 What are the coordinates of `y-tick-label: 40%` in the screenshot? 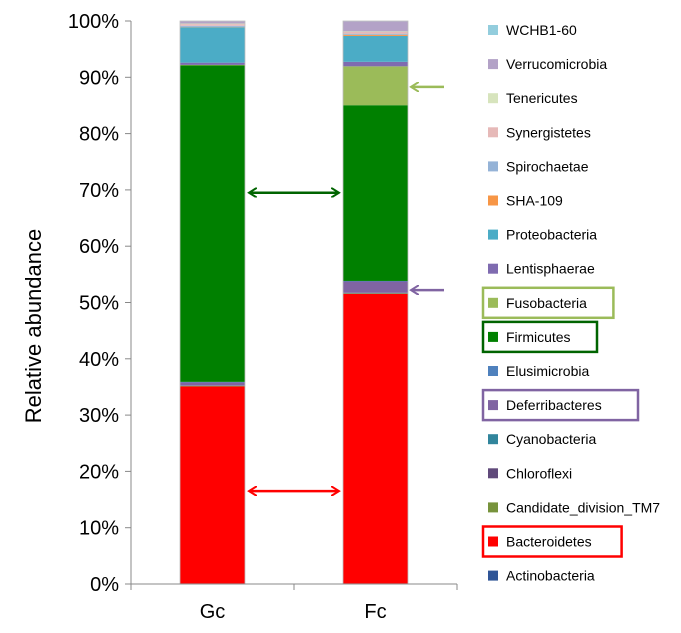 It's located at (99, 360).